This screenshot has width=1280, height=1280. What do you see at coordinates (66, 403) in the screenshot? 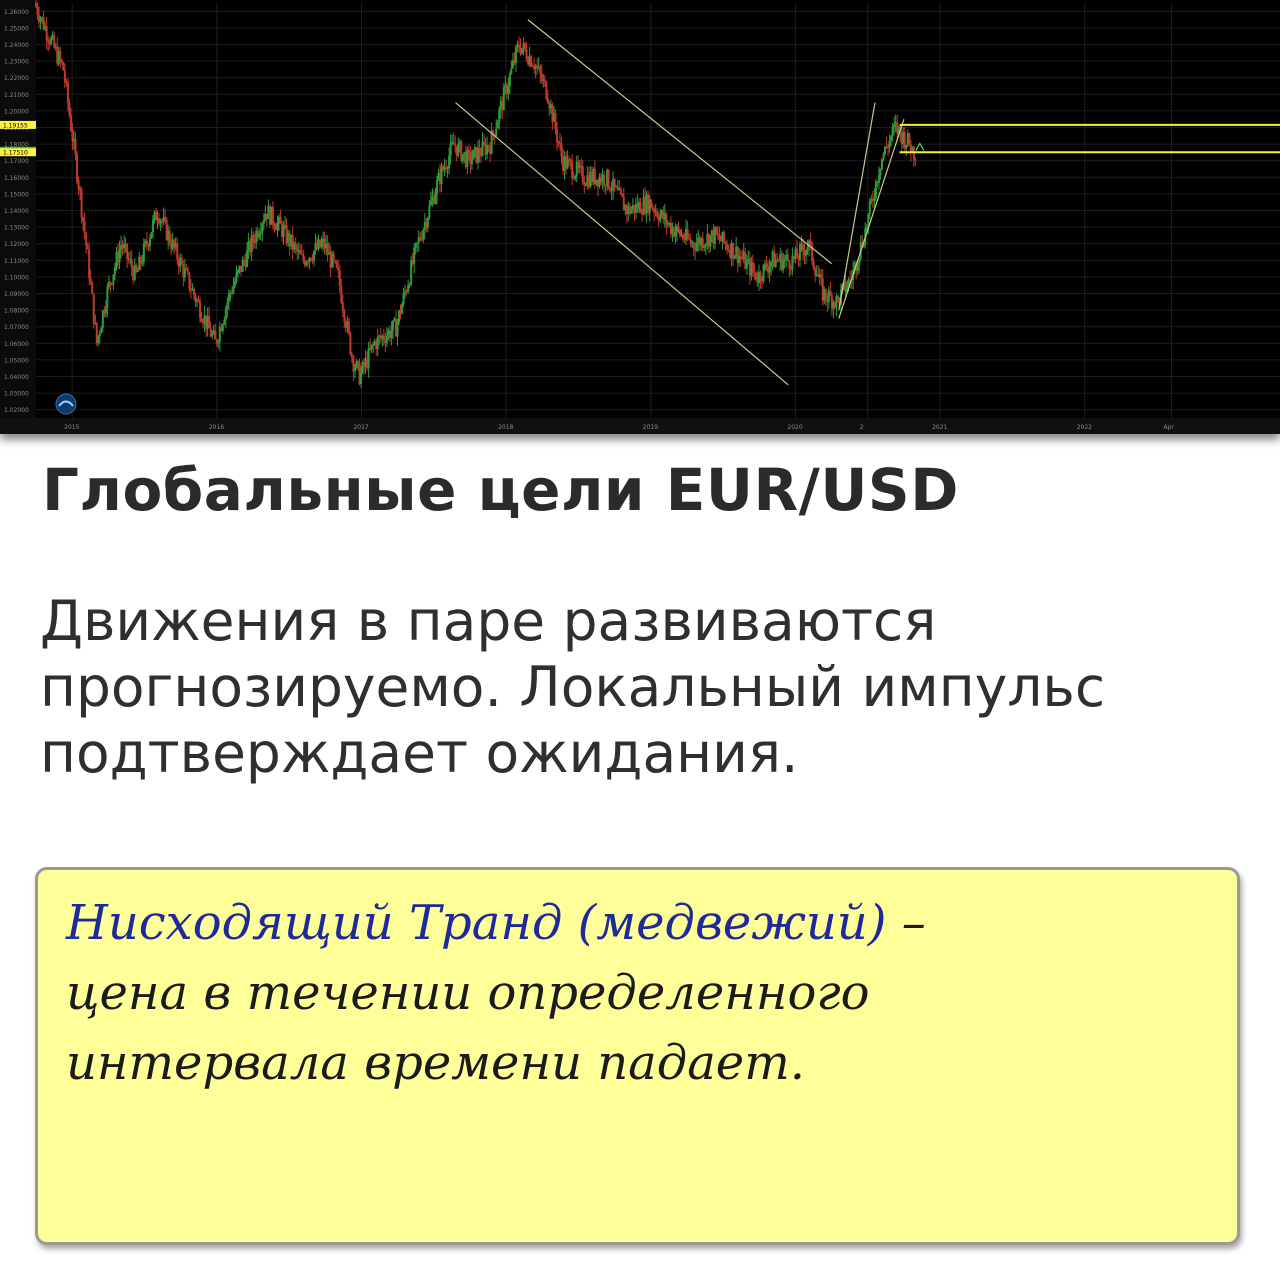
I see `logo-mark` at bounding box center [66, 403].